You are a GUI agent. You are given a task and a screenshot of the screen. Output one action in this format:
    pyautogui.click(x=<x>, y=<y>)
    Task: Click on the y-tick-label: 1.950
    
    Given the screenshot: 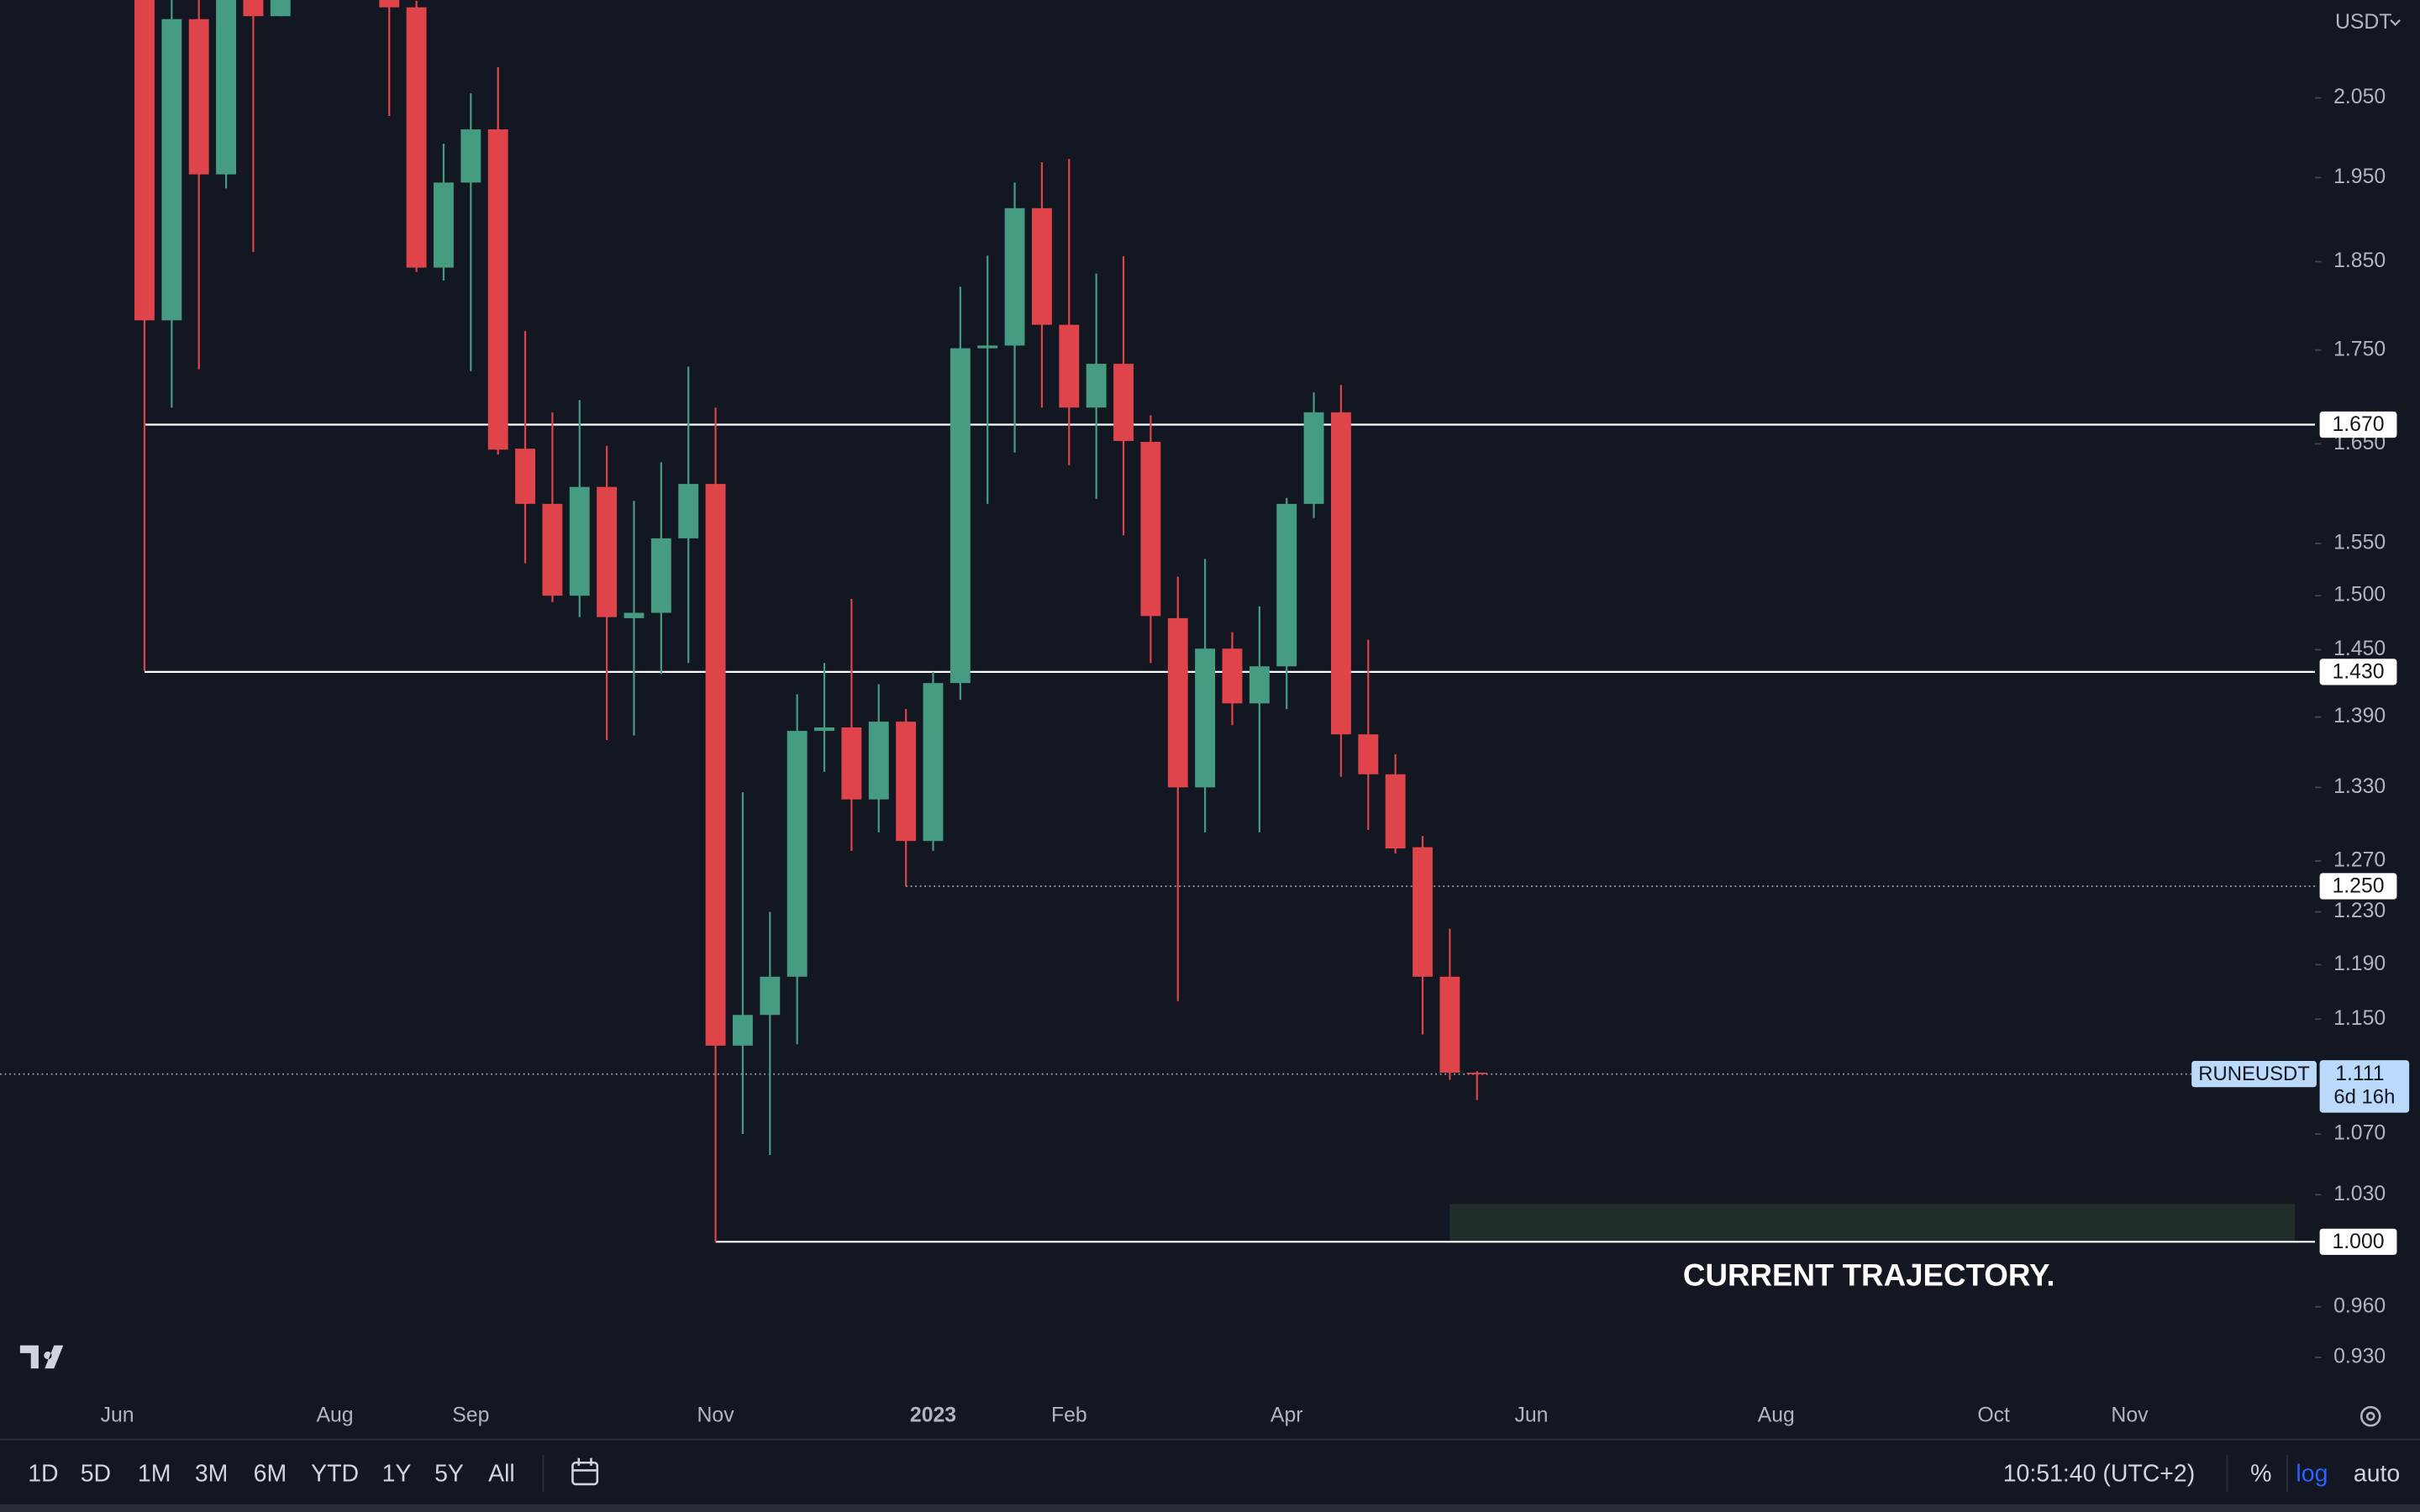 What is the action you would take?
    pyautogui.click(x=2359, y=176)
    